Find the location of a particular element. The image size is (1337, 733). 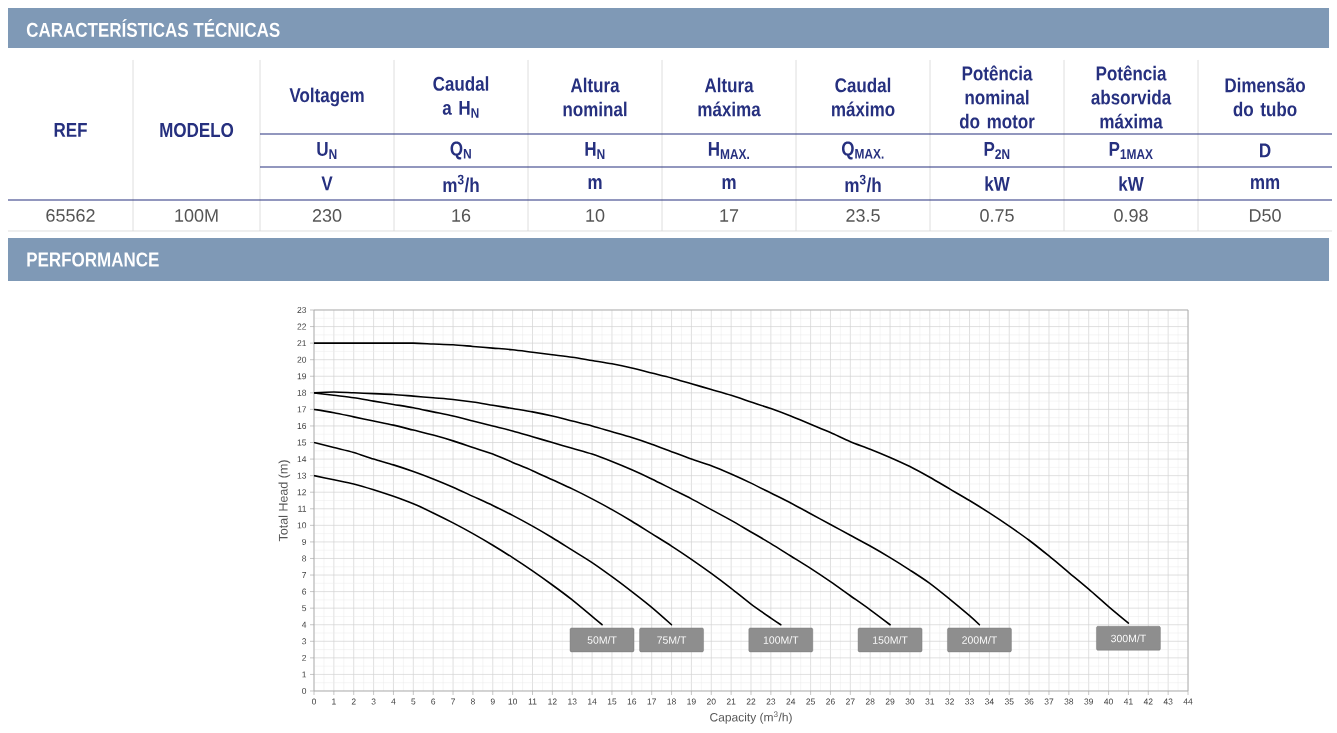

y-tick-label: 20 is located at coordinates (302, 359).